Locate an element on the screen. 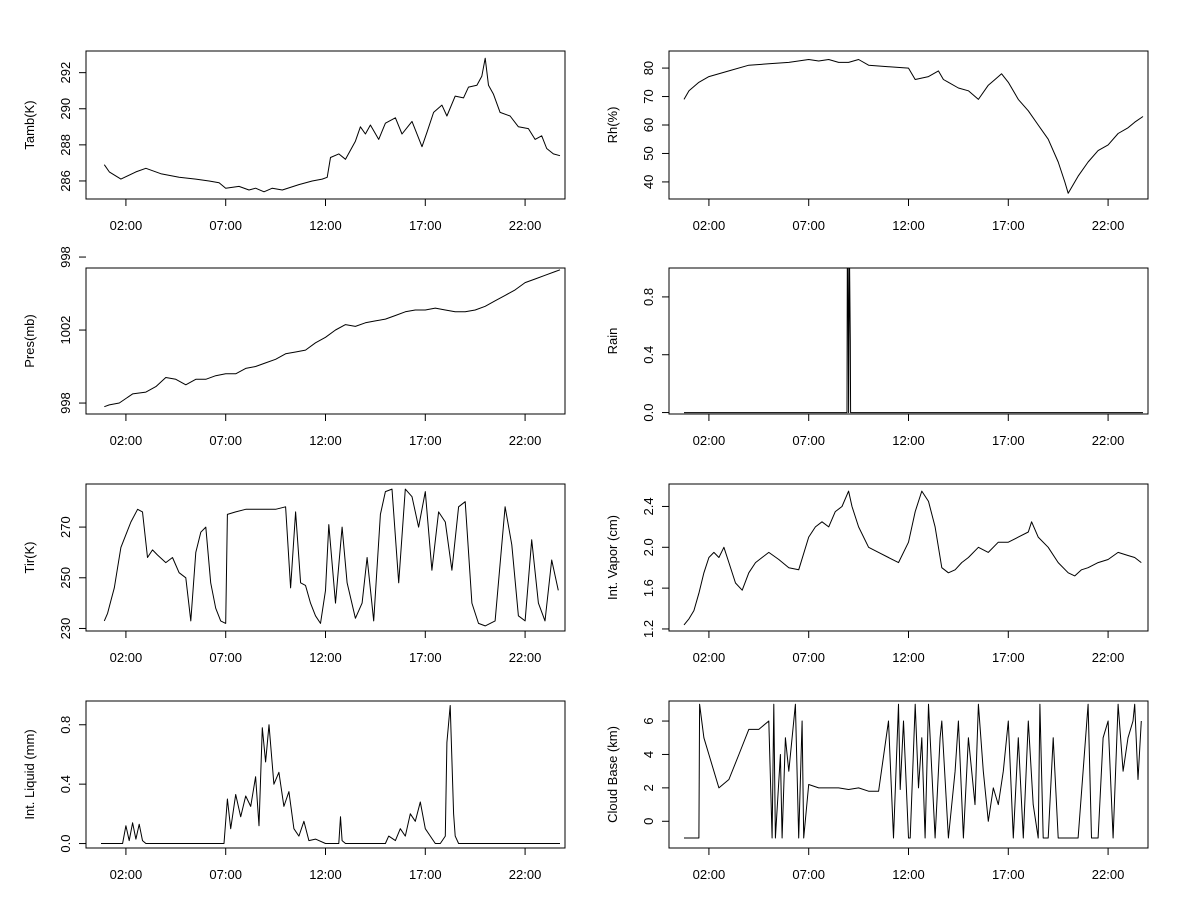 This screenshot has width=1200, height=900. y-axis-title: Int. Liquid (mm) is located at coordinates (29, 774).